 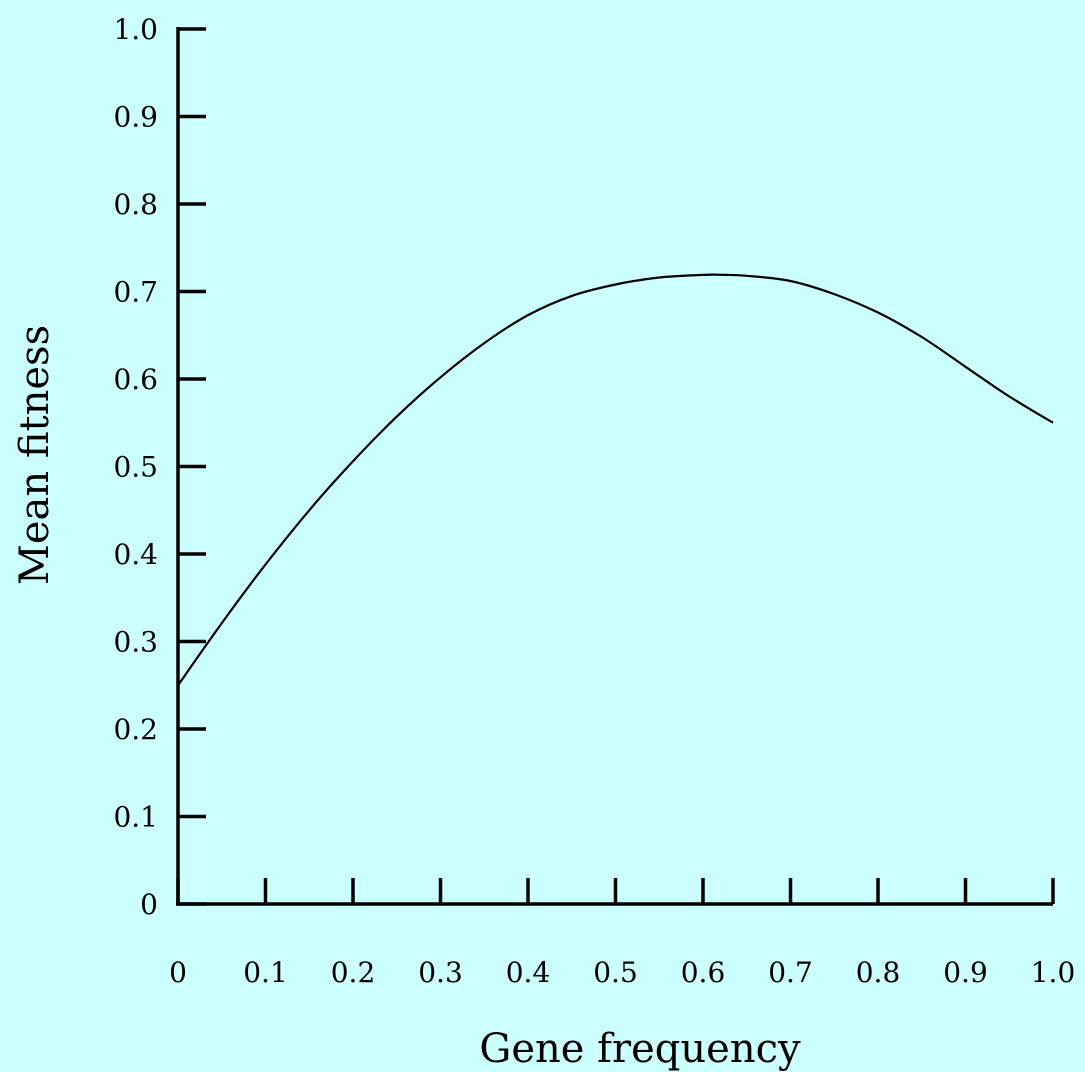 What do you see at coordinates (1053, 972) in the screenshot?
I see `x-tick-label: 1.0` at bounding box center [1053, 972].